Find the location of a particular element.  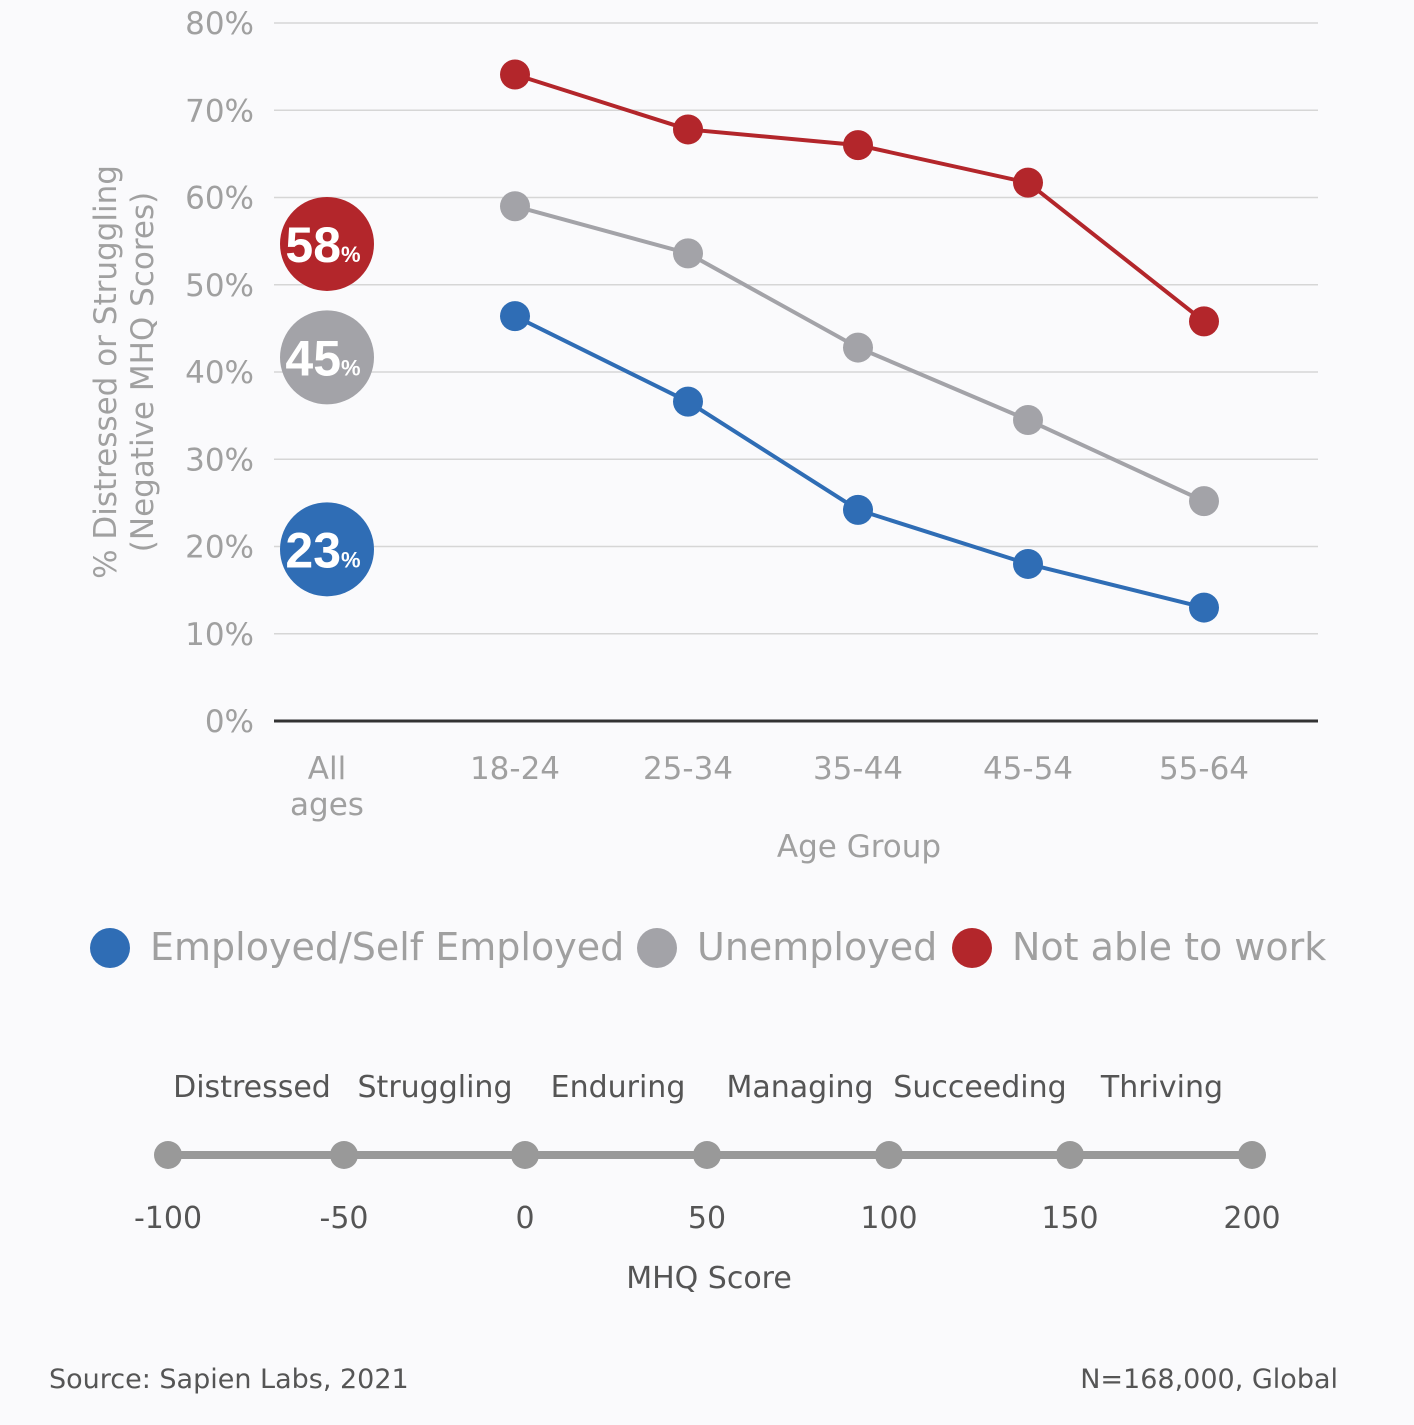

y-tick-label: 30% is located at coordinates (219, 460).